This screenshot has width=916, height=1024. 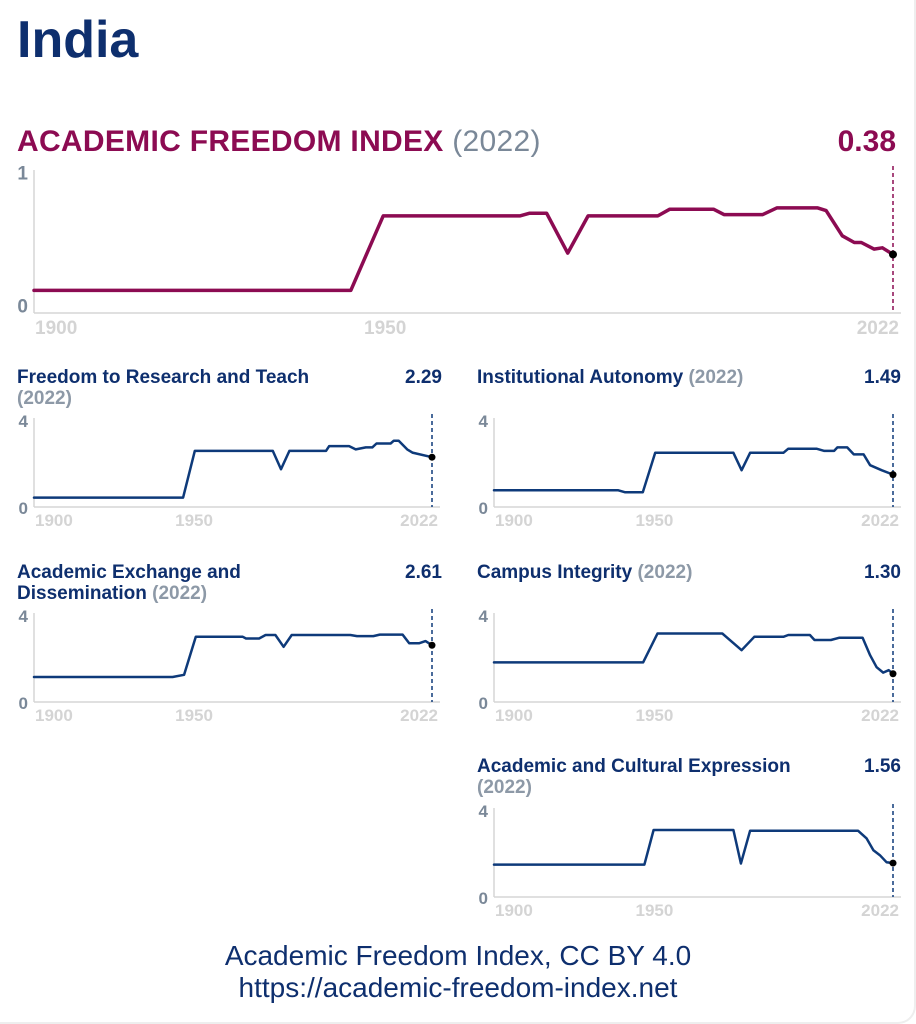 I want to click on sub-title-ace: Academic and Cultural Expression (2022), so click(x=662, y=777).